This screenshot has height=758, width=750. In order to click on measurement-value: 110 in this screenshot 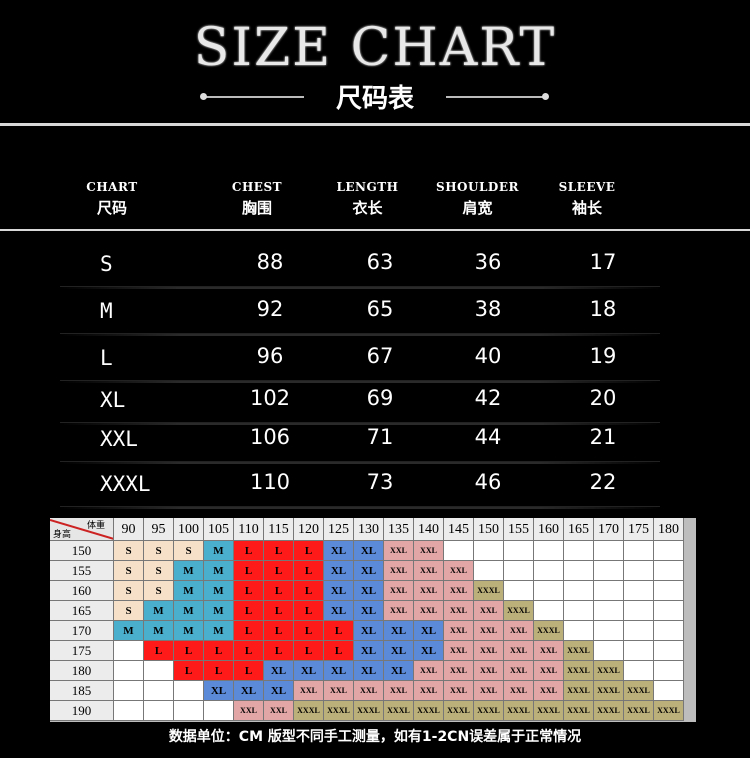, I will do `click(270, 482)`.